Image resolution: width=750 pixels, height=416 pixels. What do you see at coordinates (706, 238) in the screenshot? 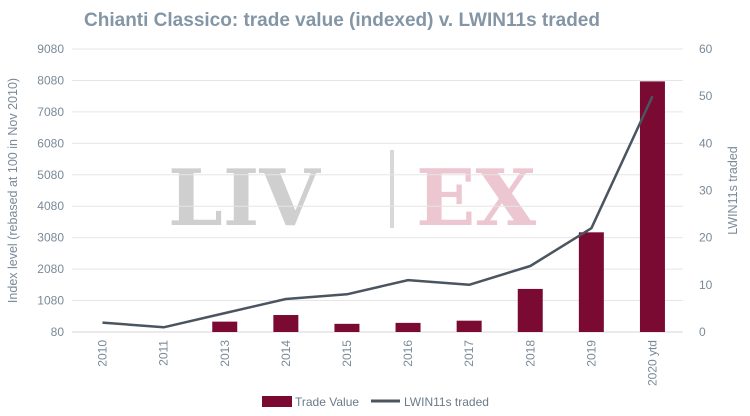
I see `right-tick-label: 20` at bounding box center [706, 238].